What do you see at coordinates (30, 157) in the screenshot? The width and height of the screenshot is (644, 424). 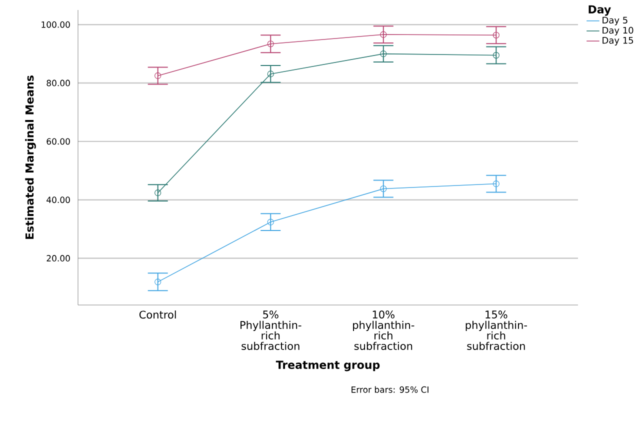 I see `y-axis-title: Estimated Marginal Means` at bounding box center [30, 157].